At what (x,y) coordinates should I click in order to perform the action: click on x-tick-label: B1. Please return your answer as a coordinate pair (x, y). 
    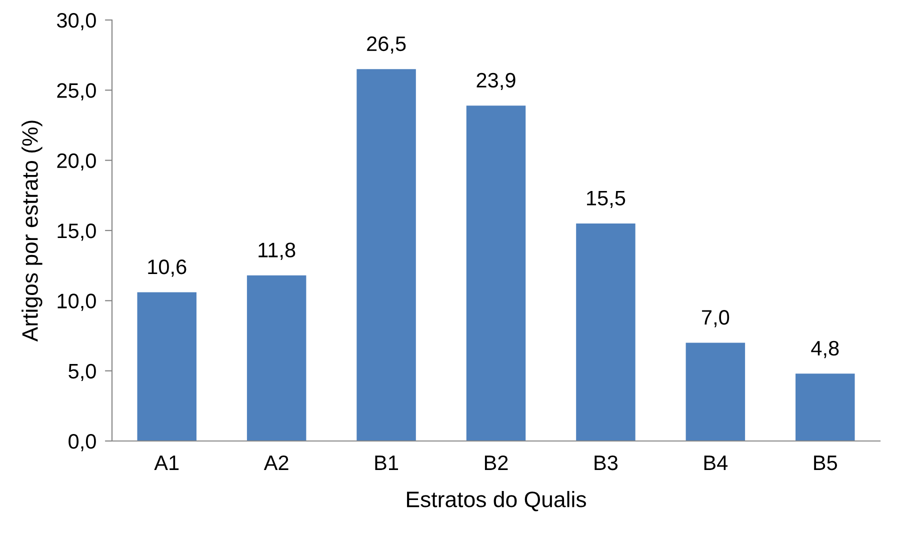
    Looking at the image, I should click on (386, 463).